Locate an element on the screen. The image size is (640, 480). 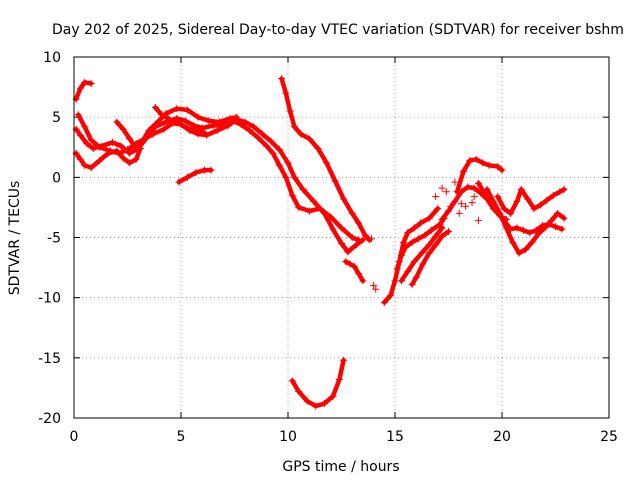
x-tick-label: 25 is located at coordinates (609, 437).